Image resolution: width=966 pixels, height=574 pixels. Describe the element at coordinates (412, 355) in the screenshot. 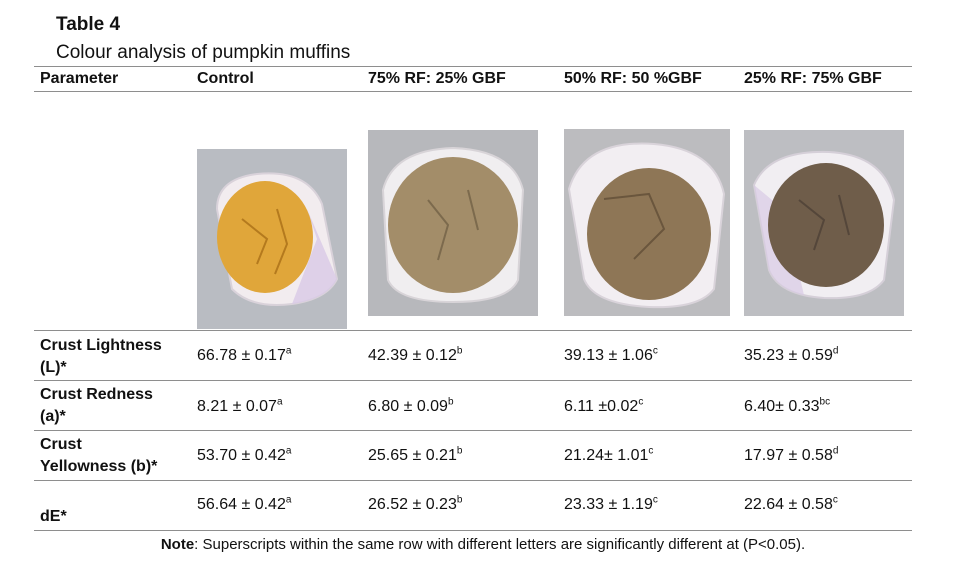

I see `value: 42.39 ± 0.12` at that location.